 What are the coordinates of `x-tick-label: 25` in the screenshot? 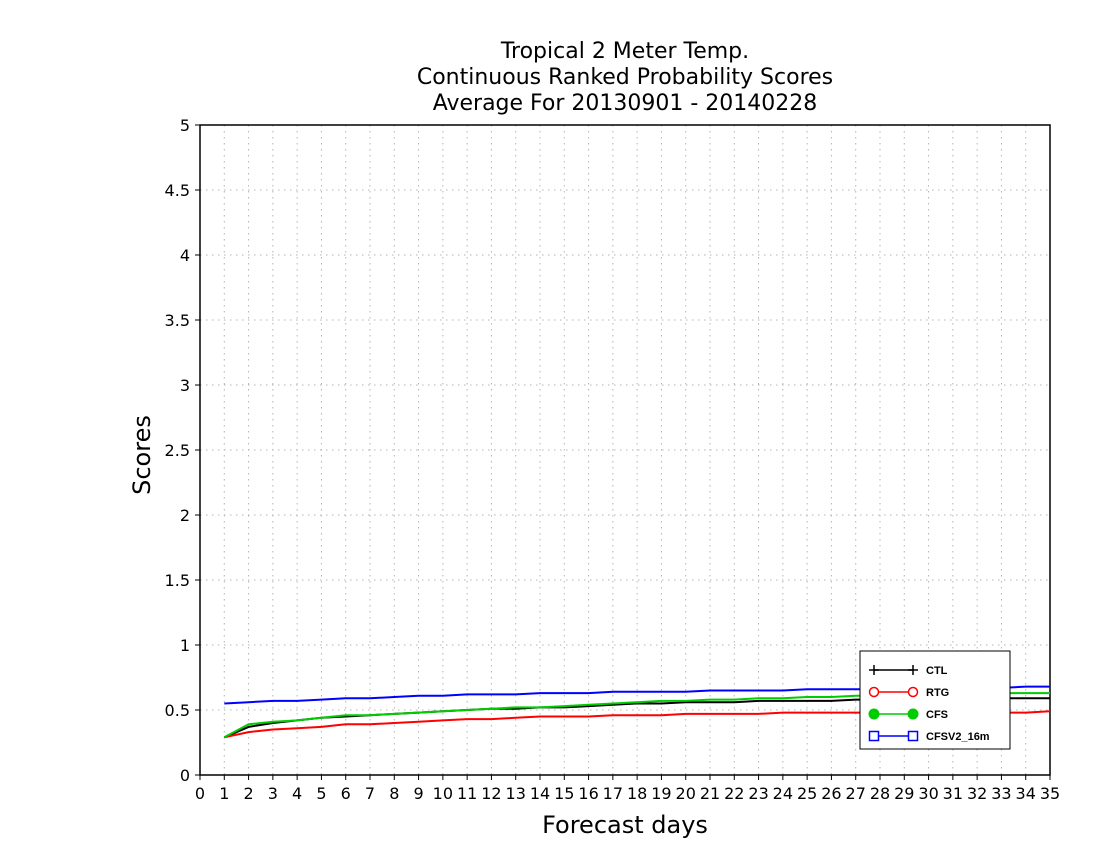 It's located at (807, 793).